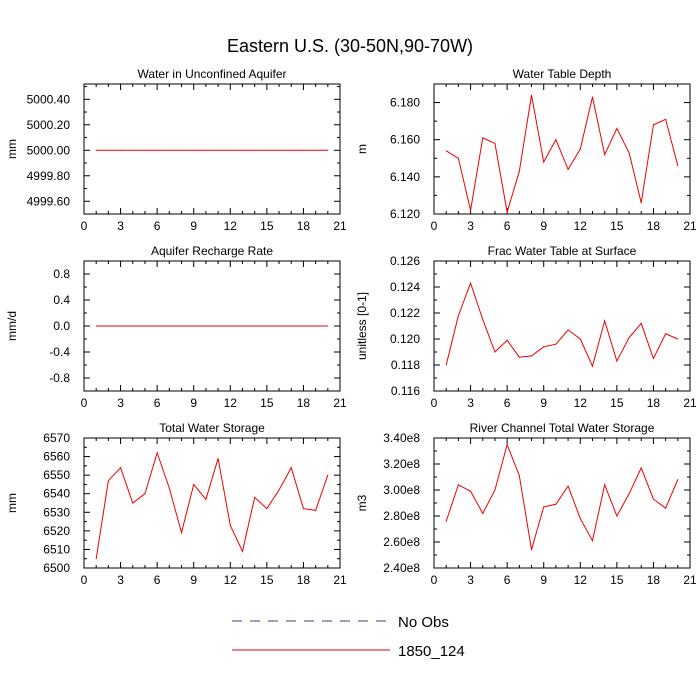 The height and width of the screenshot is (700, 700). Describe the element at coordinates (231, 403) in the screenshot. I see `panel-3-xtick-label: 12` at that location.